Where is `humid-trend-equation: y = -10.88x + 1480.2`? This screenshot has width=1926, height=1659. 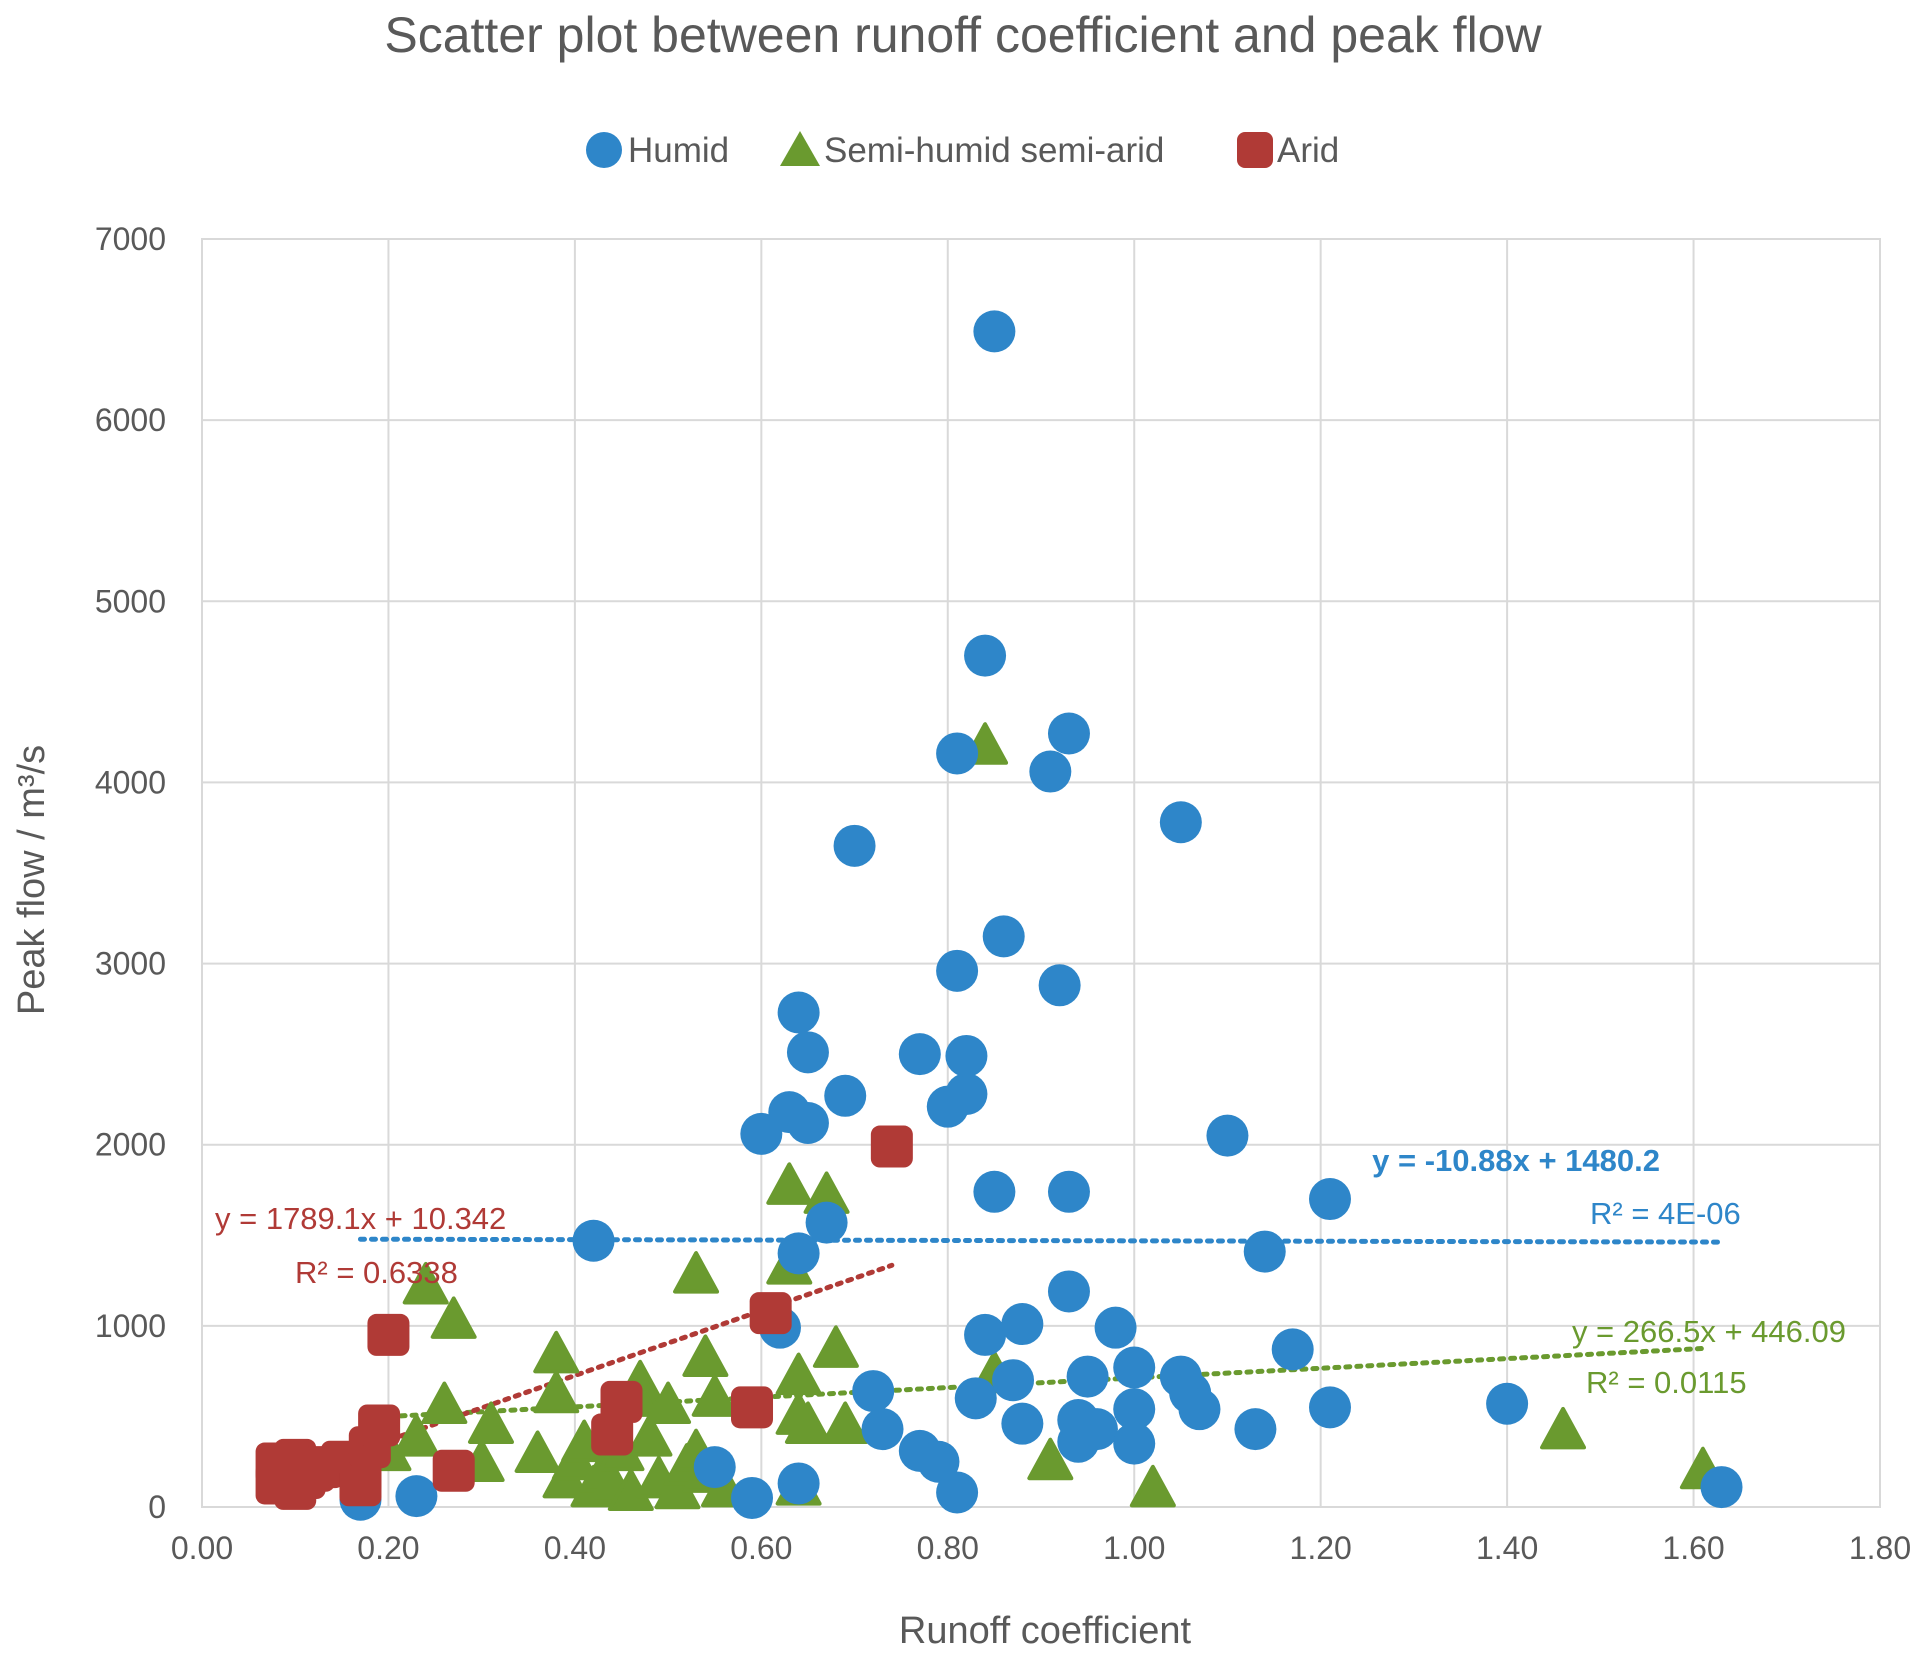 humid-trend-equation: y = -10.88x + 1480.2 is located at coordinates (1516, 1160).